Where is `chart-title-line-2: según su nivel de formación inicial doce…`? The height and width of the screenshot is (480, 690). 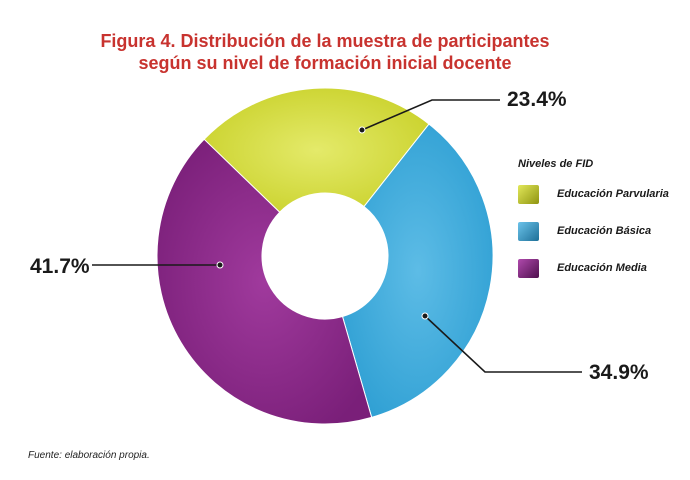
chart-title-line-2: según su nivel de formación inicial doce… is located at coordinates (325, 63).